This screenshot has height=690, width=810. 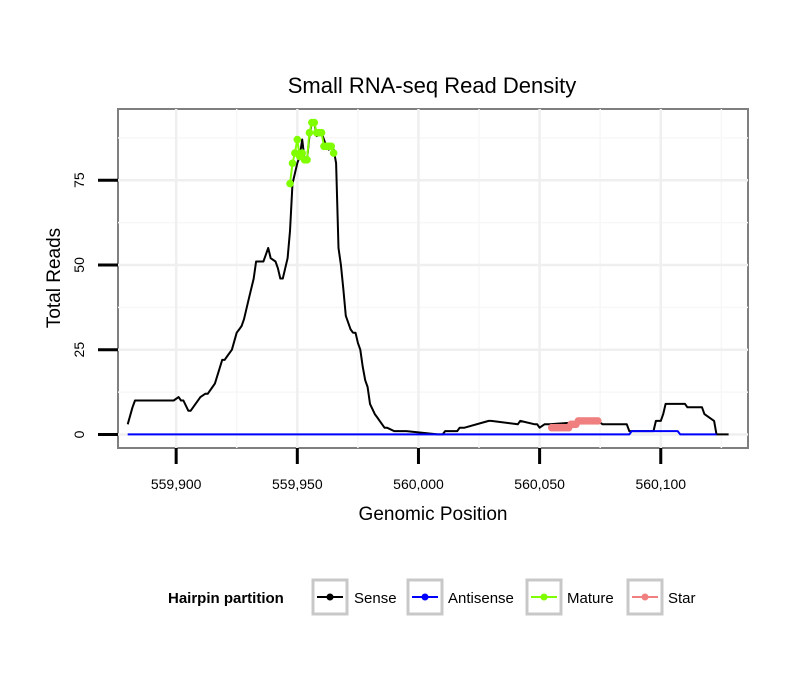 I want to click on legend-label-mature: Mature, so click(x=590, y=598).